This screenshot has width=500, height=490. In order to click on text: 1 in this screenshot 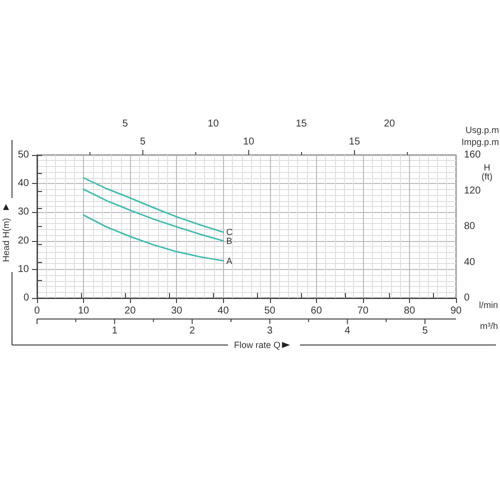, I will do `click(115, 331)`.